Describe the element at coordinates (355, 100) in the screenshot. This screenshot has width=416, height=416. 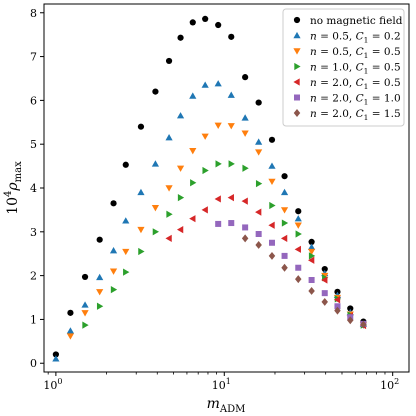
I see `legend-label: n = 2.0, C1 = 1.0` at that location.